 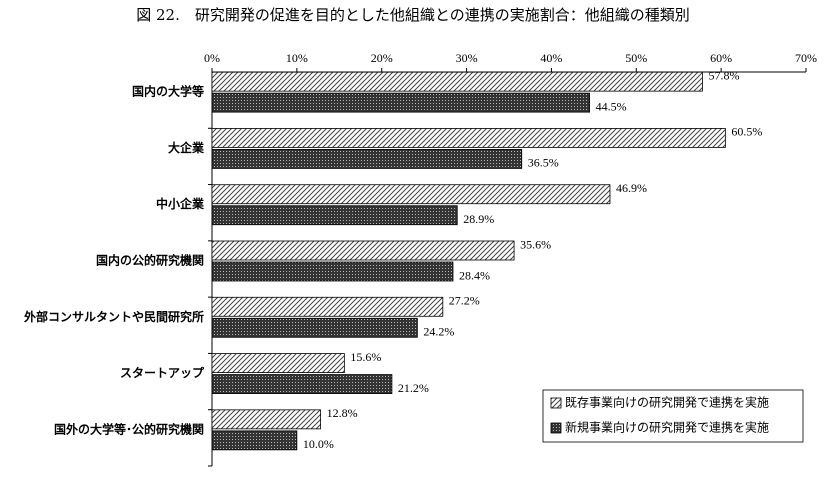 What do you see at coordinates (150, 260) in the screenshot?
I see `y-tick-label: 国内の公的研究機関` at bounding box center [150, 260].